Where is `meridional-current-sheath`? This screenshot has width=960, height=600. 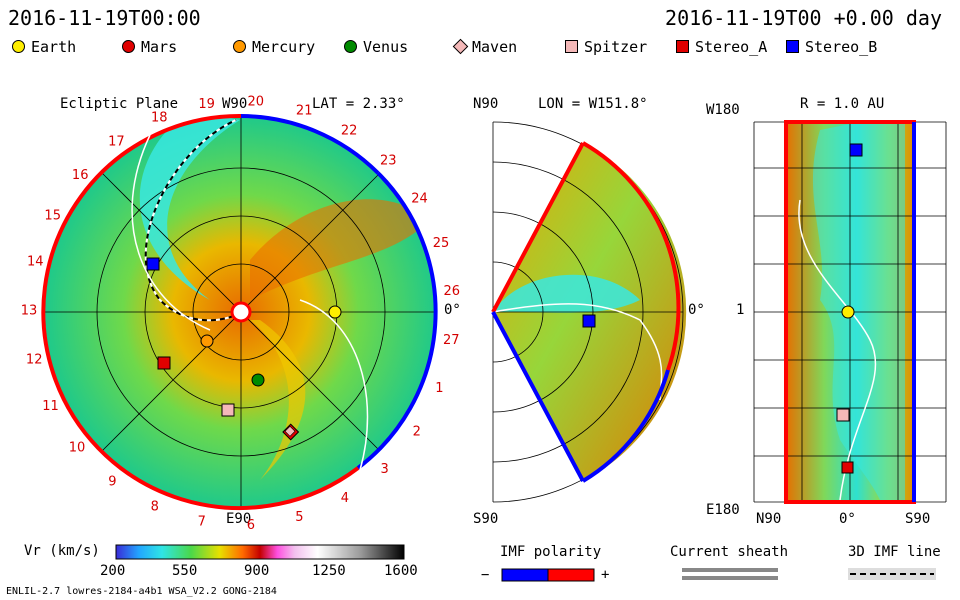 meridional-current-sheath is located at coordinates (577, 352).